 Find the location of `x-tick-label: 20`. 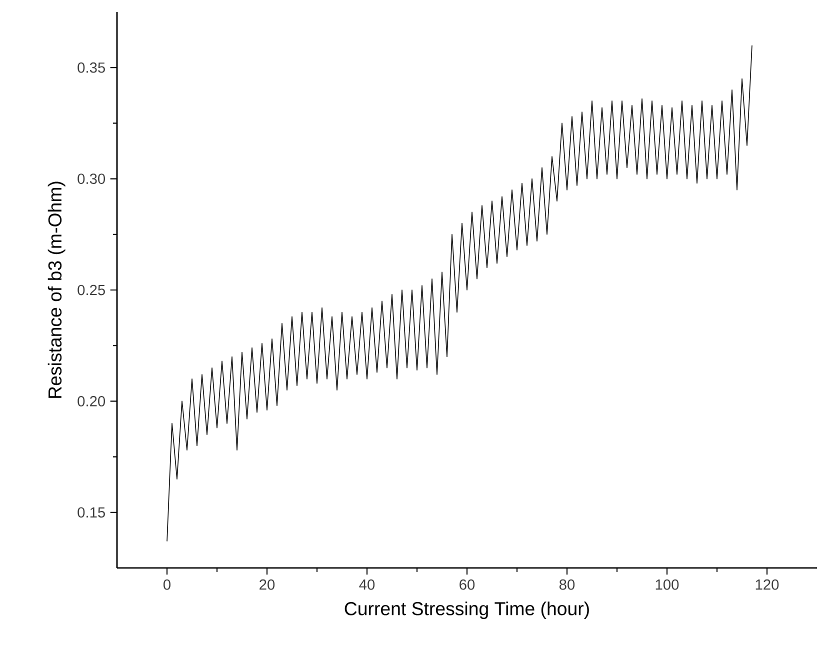

x-tick-label: 20 is located at coordinates (267, 584).